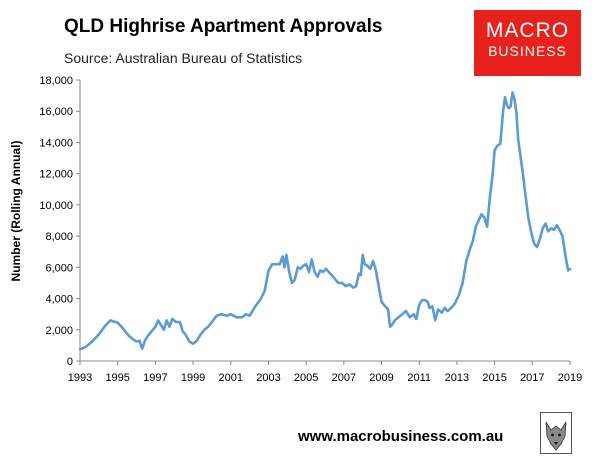 The image size is (600, 462). What do you see at coordinates (56, 143) in the screenshot?
I see `y-tick-label: 14,000` at bounding box center [56, 143].